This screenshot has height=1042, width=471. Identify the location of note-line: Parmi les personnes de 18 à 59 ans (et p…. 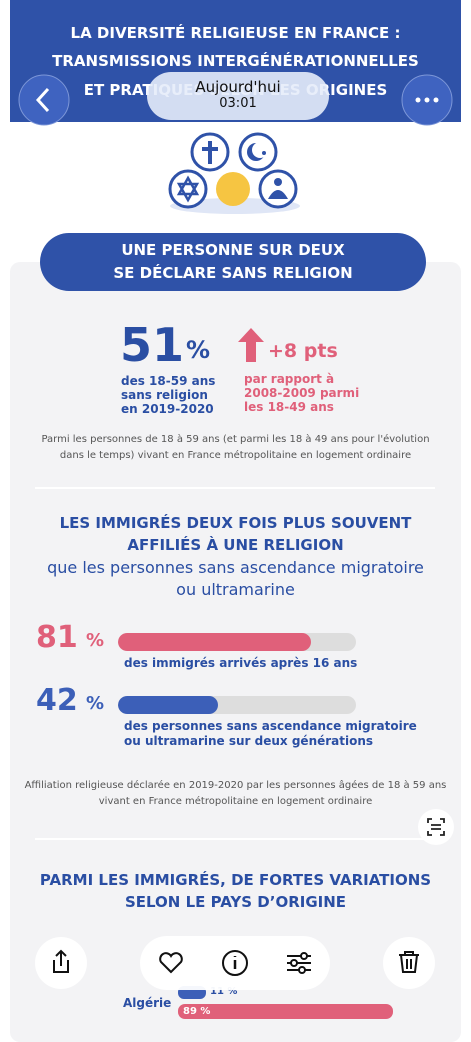
(235, 439).